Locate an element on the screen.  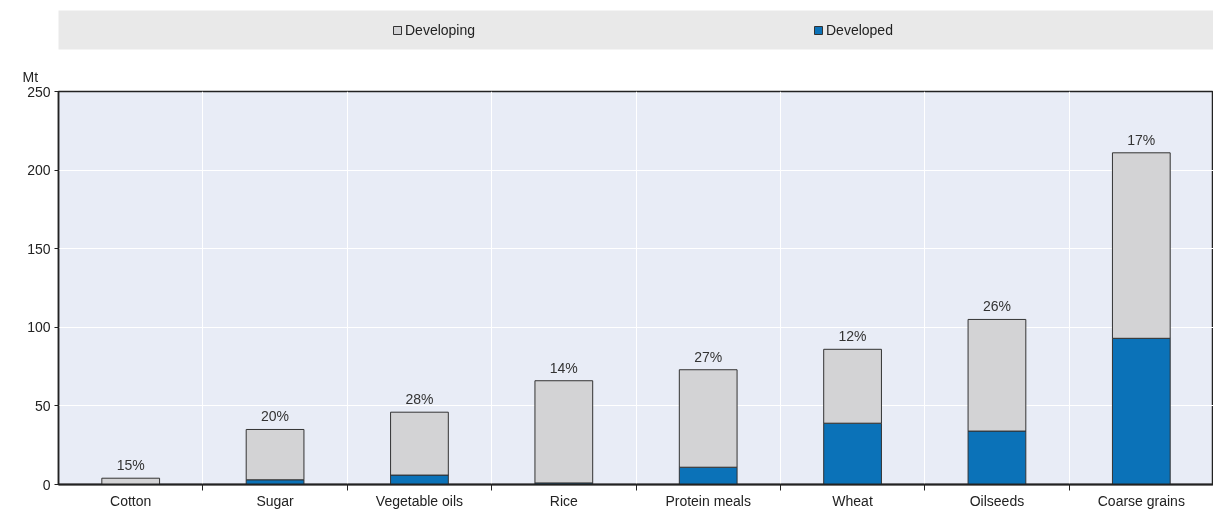
annotation: 14% is located at coordinates (563, 367).